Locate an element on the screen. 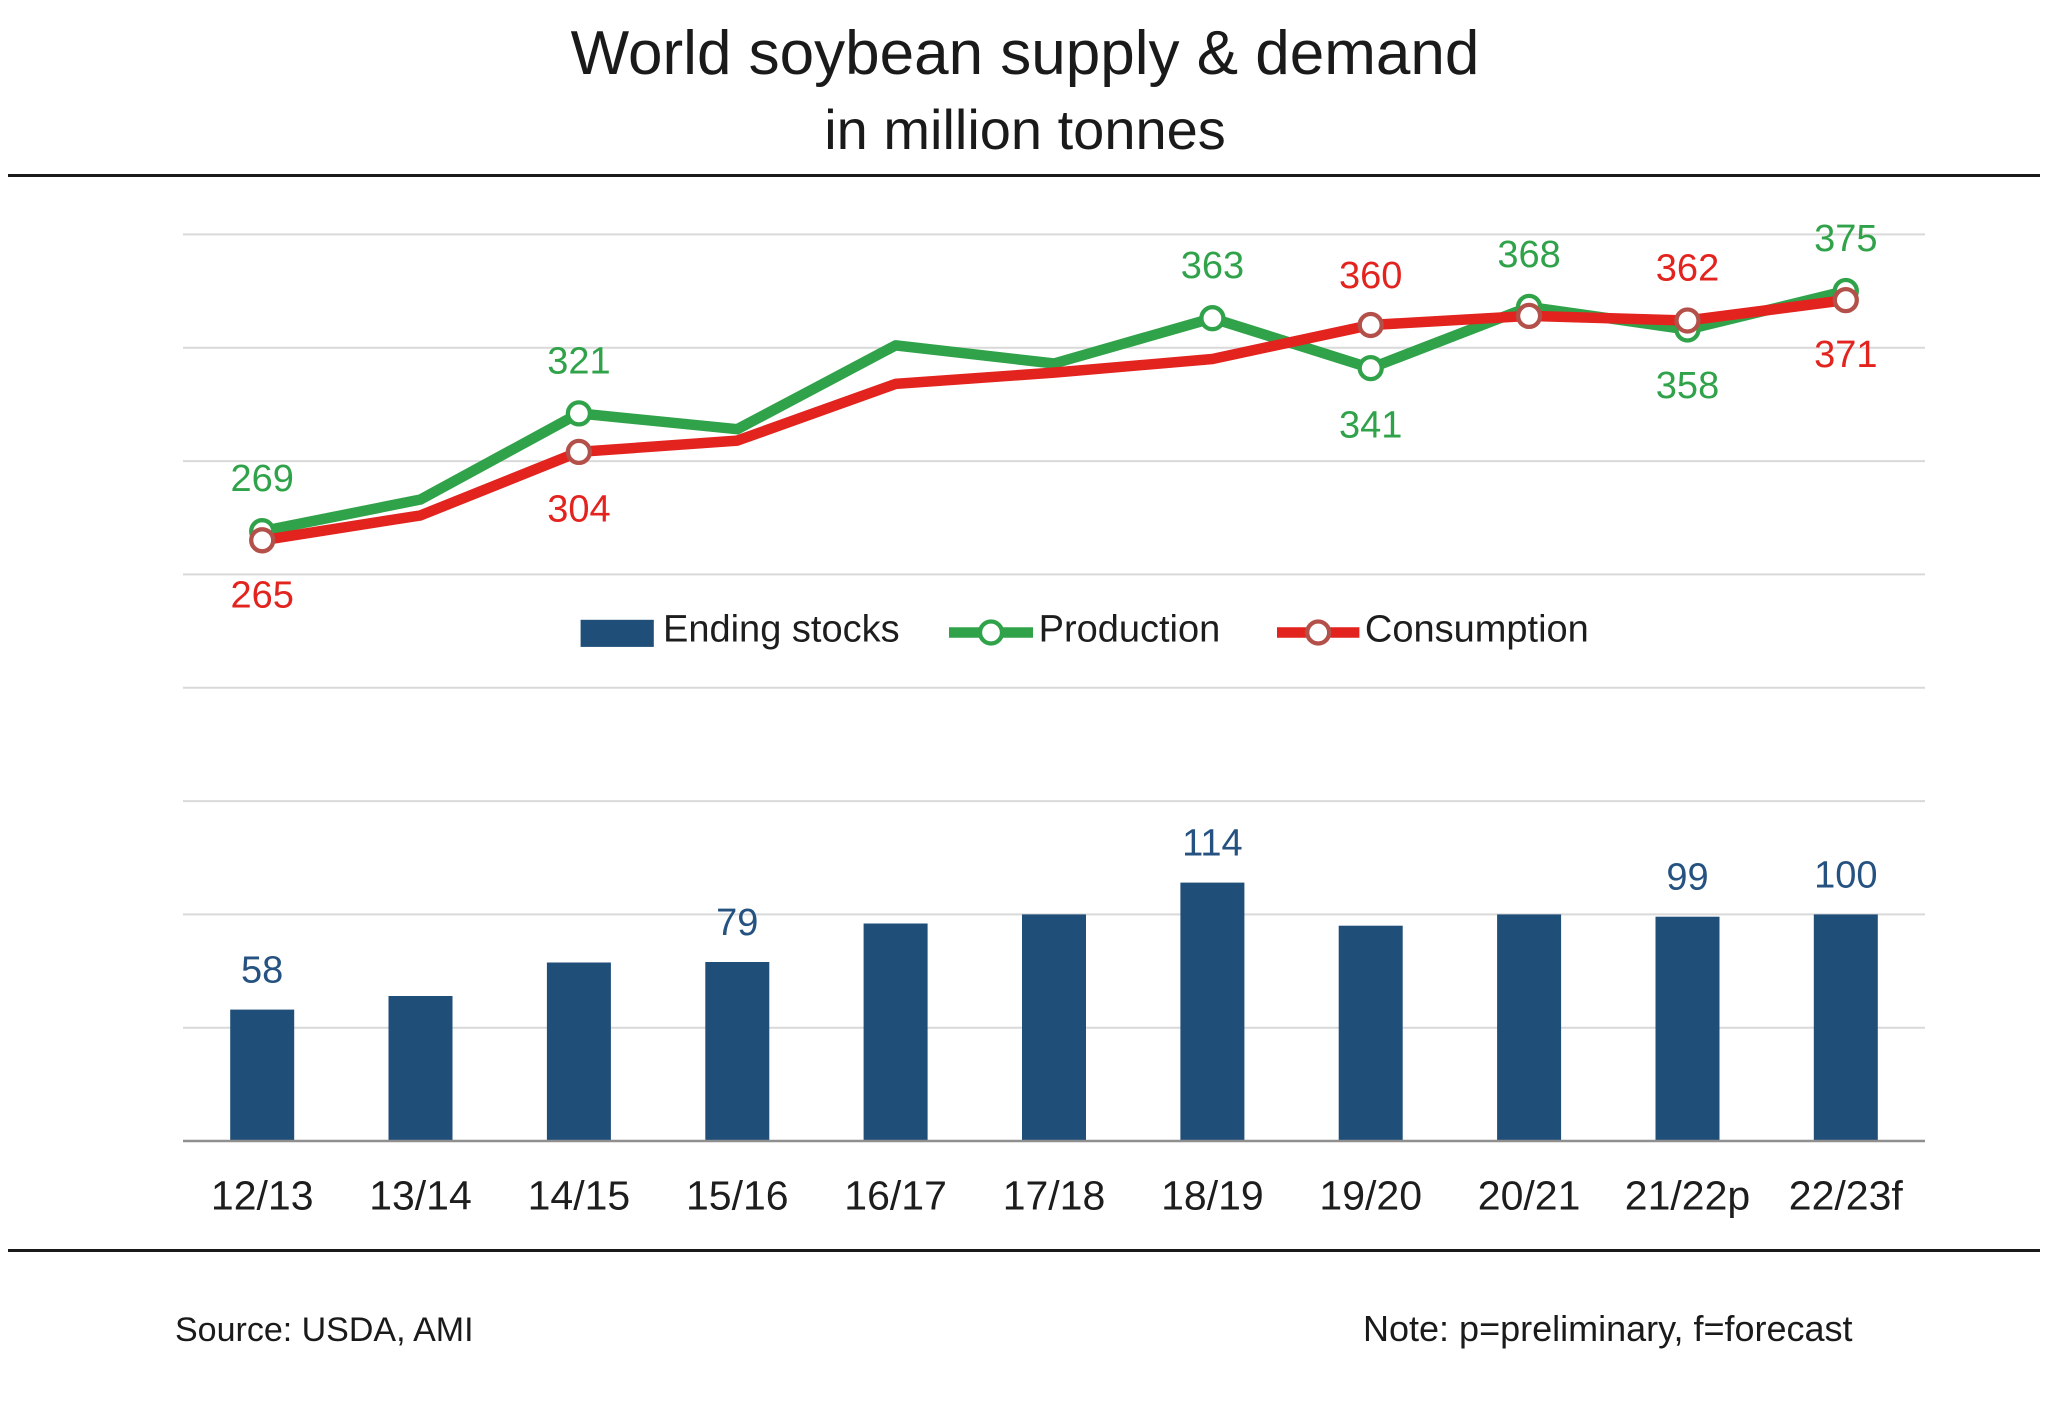 The image size is (2048, 1427). svg-text: 21/22p is located at coordinates (1687, 1196).